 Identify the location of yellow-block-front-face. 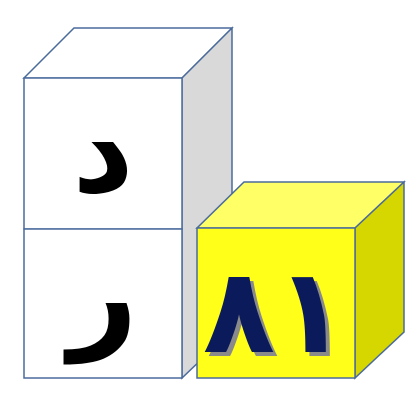
(276, 303).